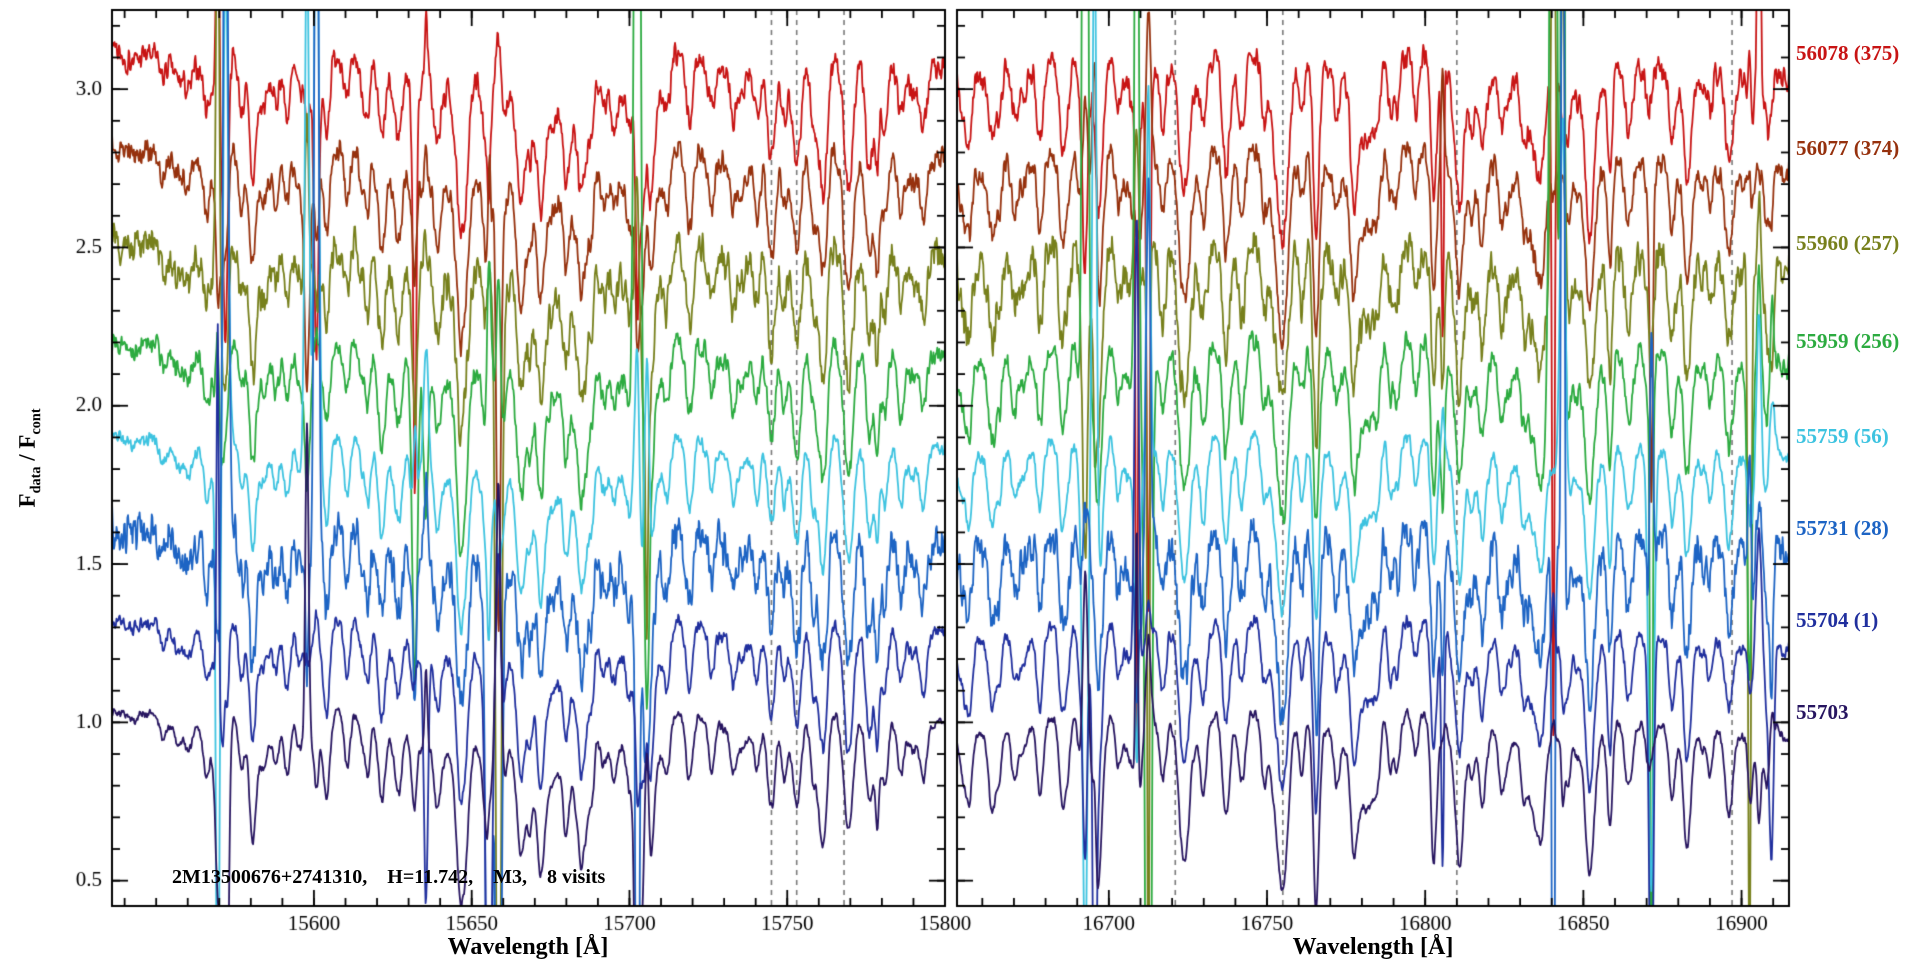 This screenshot has width=1920, height=960. What do you see at coordinates (1848, 148) in the screenshot?
I see `visit-label: 56077 (374)` at bounding box center [1848, 148].